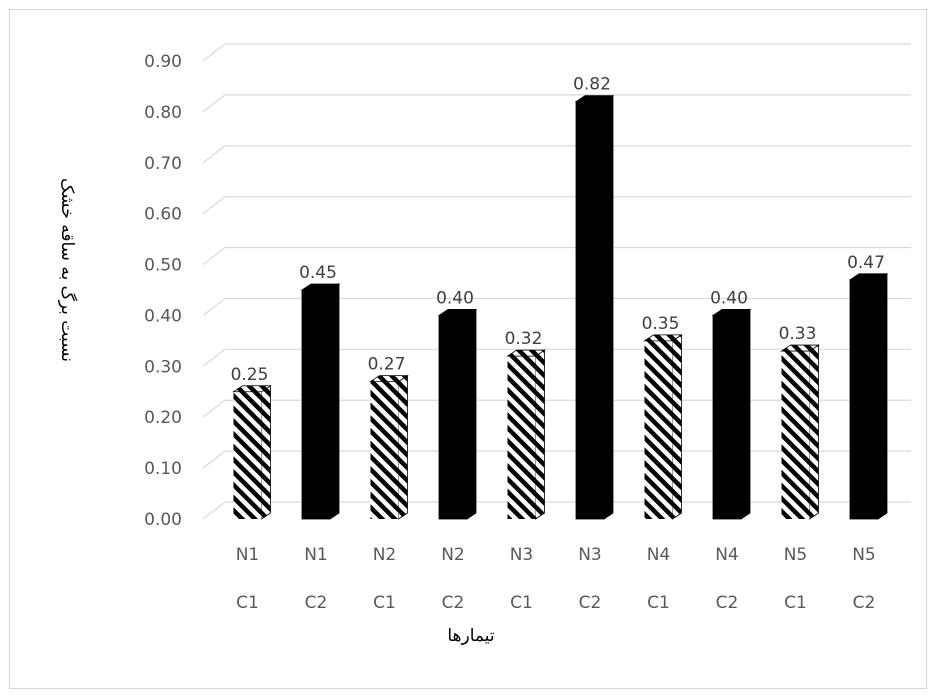 The width and height of the screenshot is (938, 695). Describe the element at coordinates (387, 365) in the screenshot. I see `data-label: 0.27` at that location.